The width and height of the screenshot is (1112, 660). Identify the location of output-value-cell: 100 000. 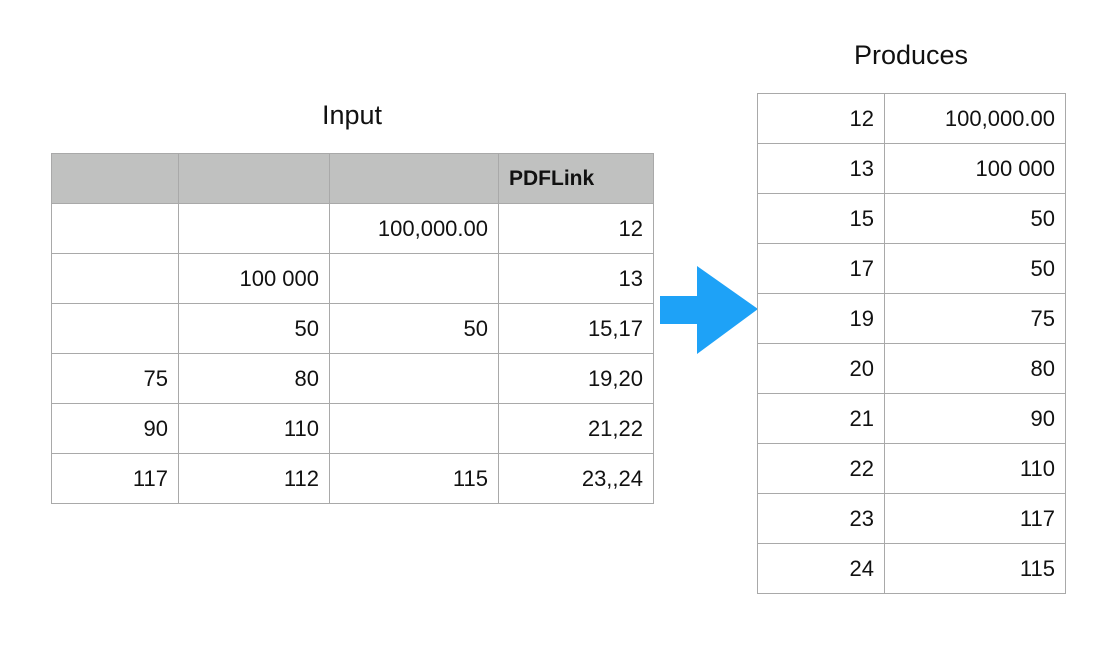
(975, 168).